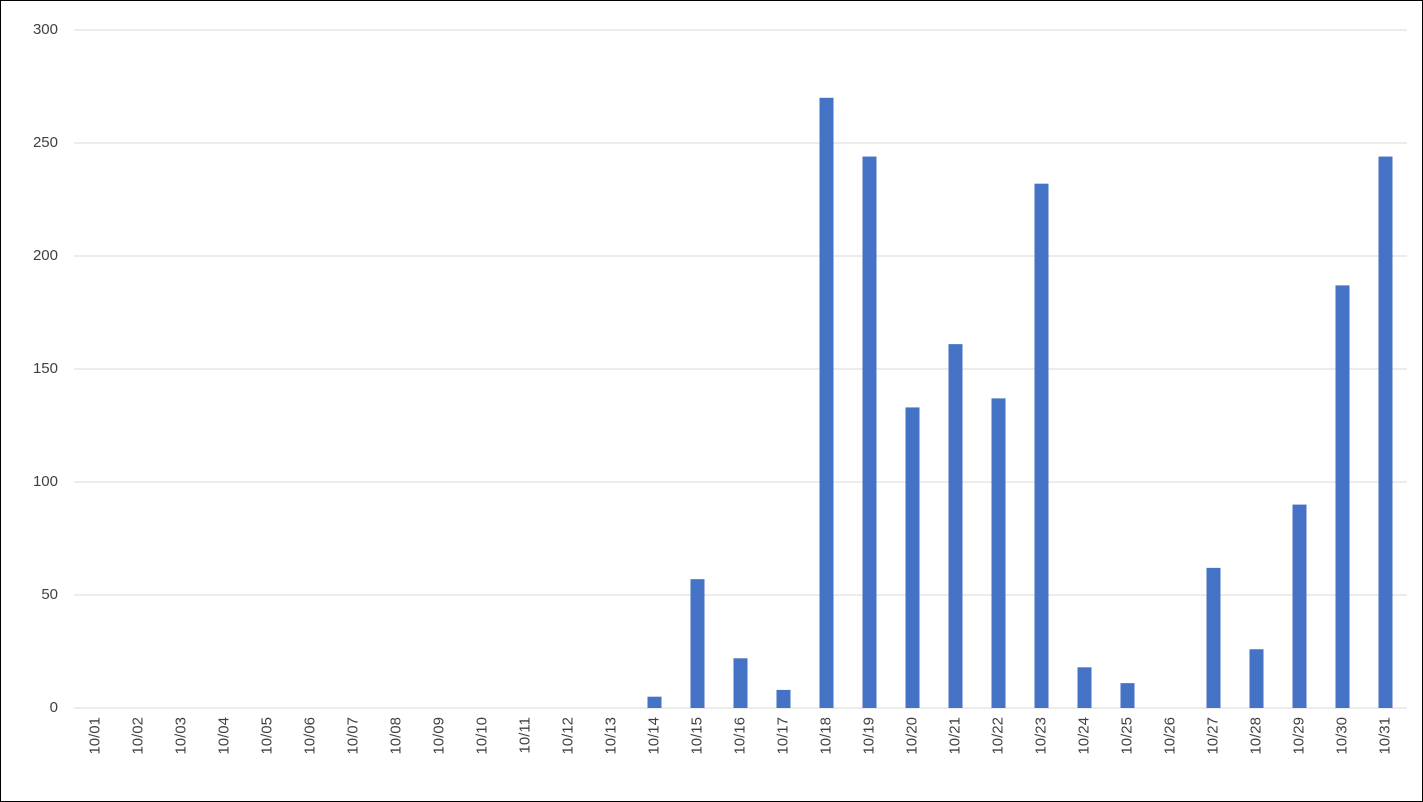  I want to click on y-tick-label: 150, so click(45, 368).